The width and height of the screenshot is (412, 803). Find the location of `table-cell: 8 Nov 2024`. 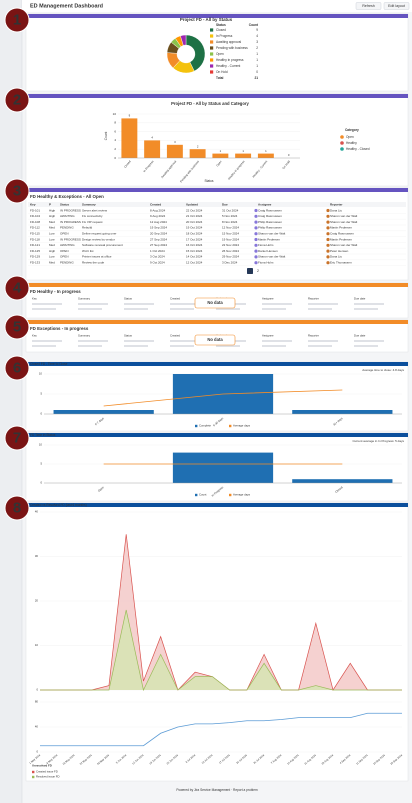

table-cell: 8 Nov 2024 is located at coordinates (230, 222).